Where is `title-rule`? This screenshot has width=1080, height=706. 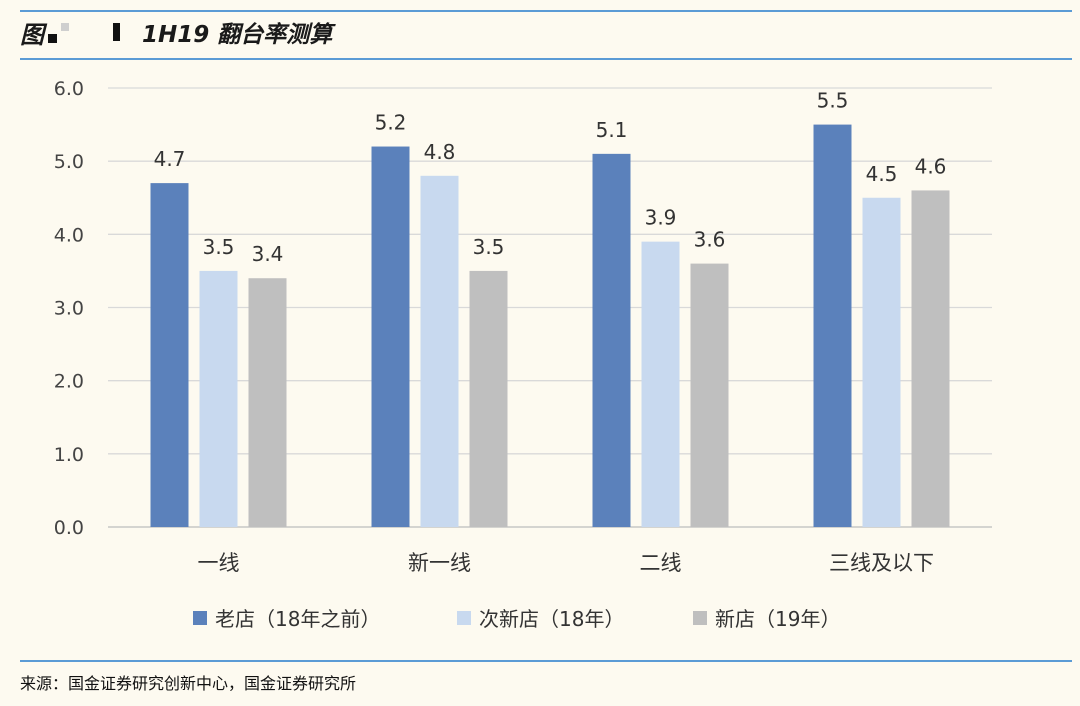 title-rule is located at coordinates (546, 59).